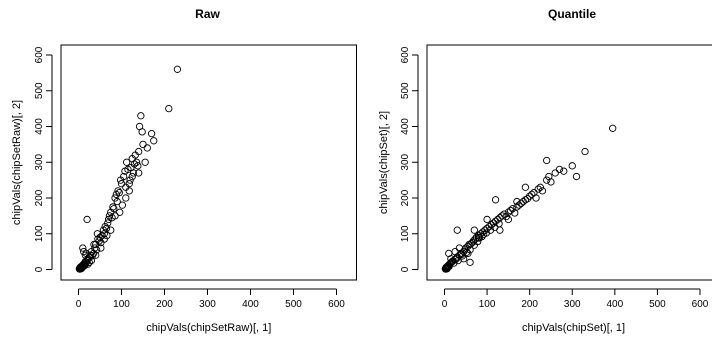 The image size is (712, 339). I want to click on x-axis-label: chipVals(chipSet)[, 1], so click(573, 328).